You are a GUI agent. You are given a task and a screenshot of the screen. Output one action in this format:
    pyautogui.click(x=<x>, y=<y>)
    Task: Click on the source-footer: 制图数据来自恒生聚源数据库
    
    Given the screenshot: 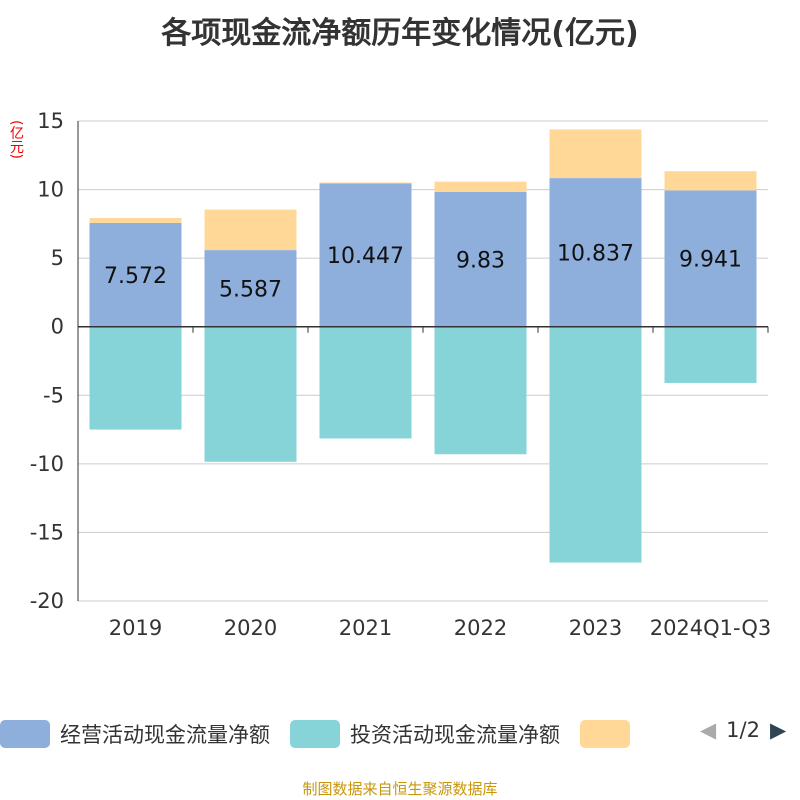 What is the action you would take?
    pyautogui.click(x=400, y=789)
    